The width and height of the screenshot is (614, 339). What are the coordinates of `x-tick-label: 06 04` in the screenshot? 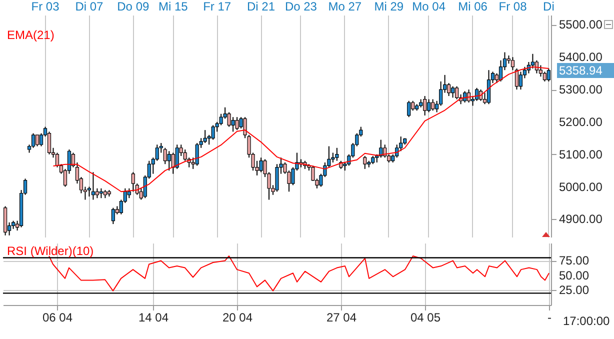 It's located at (57, 317).